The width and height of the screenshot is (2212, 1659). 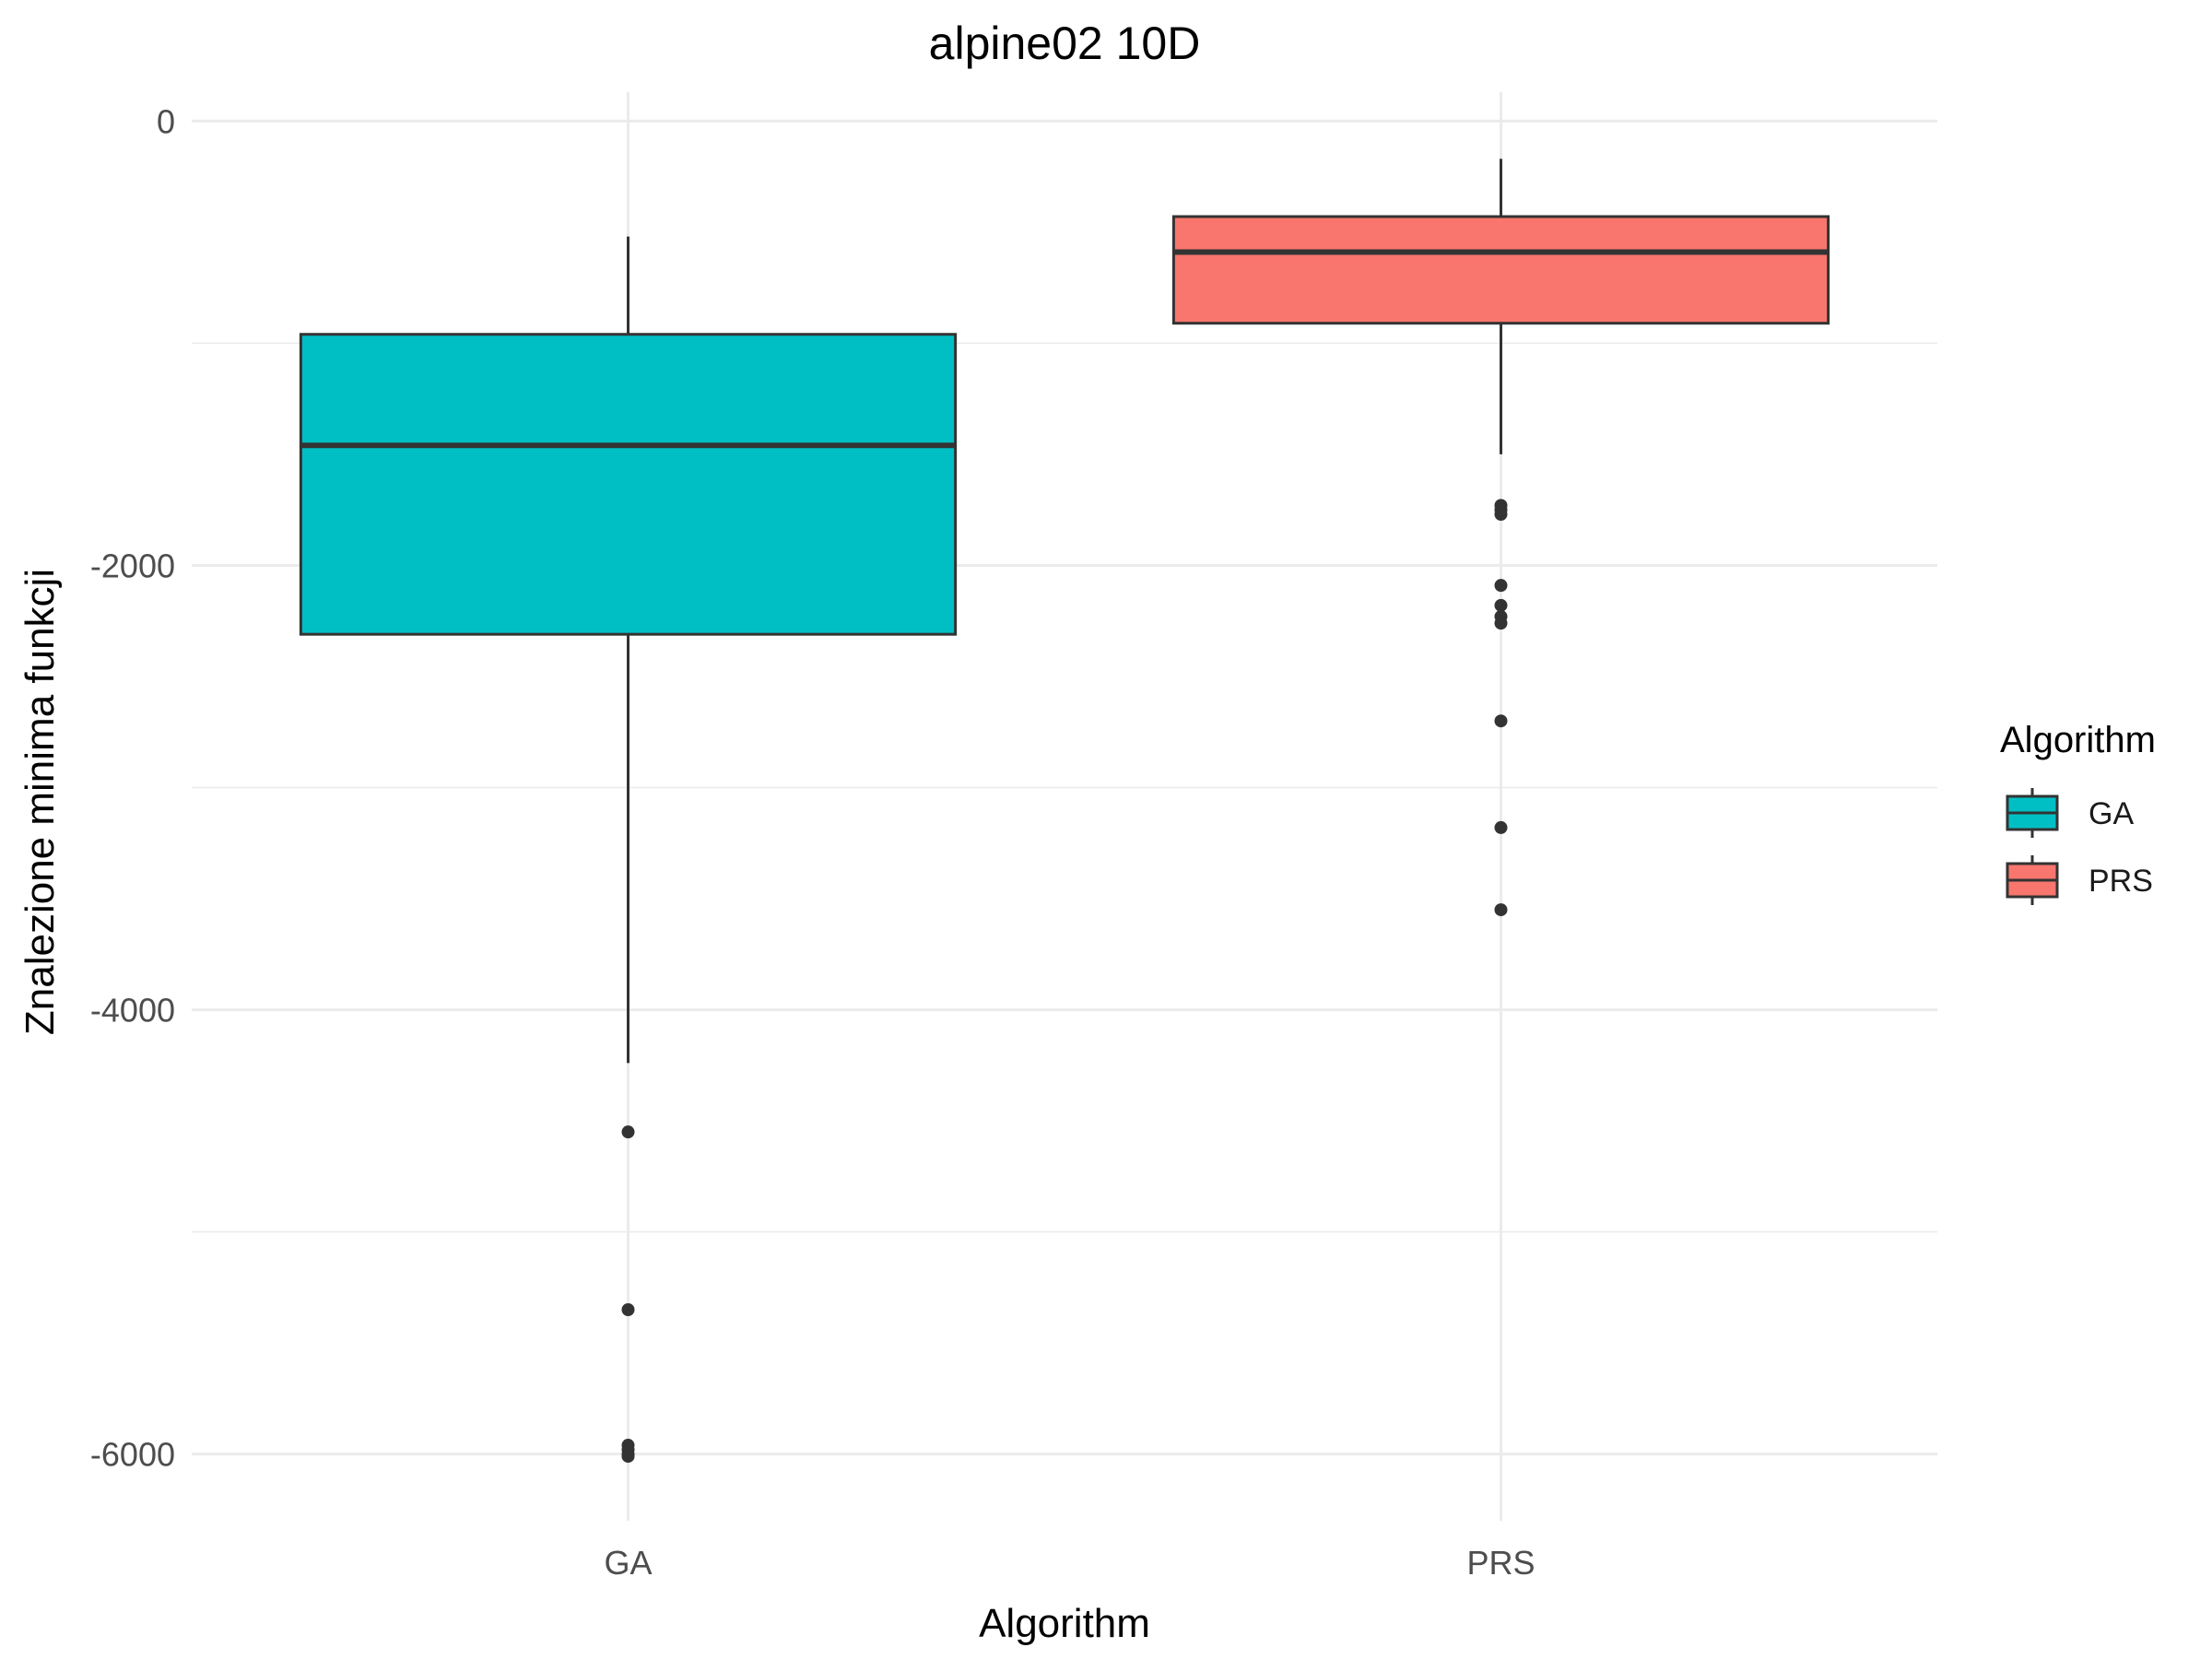 What do you see at coordinates (1500, 1563) in the screenshot?
I see `x-tick-label: PRS` at bounding box center [1500, 1563].